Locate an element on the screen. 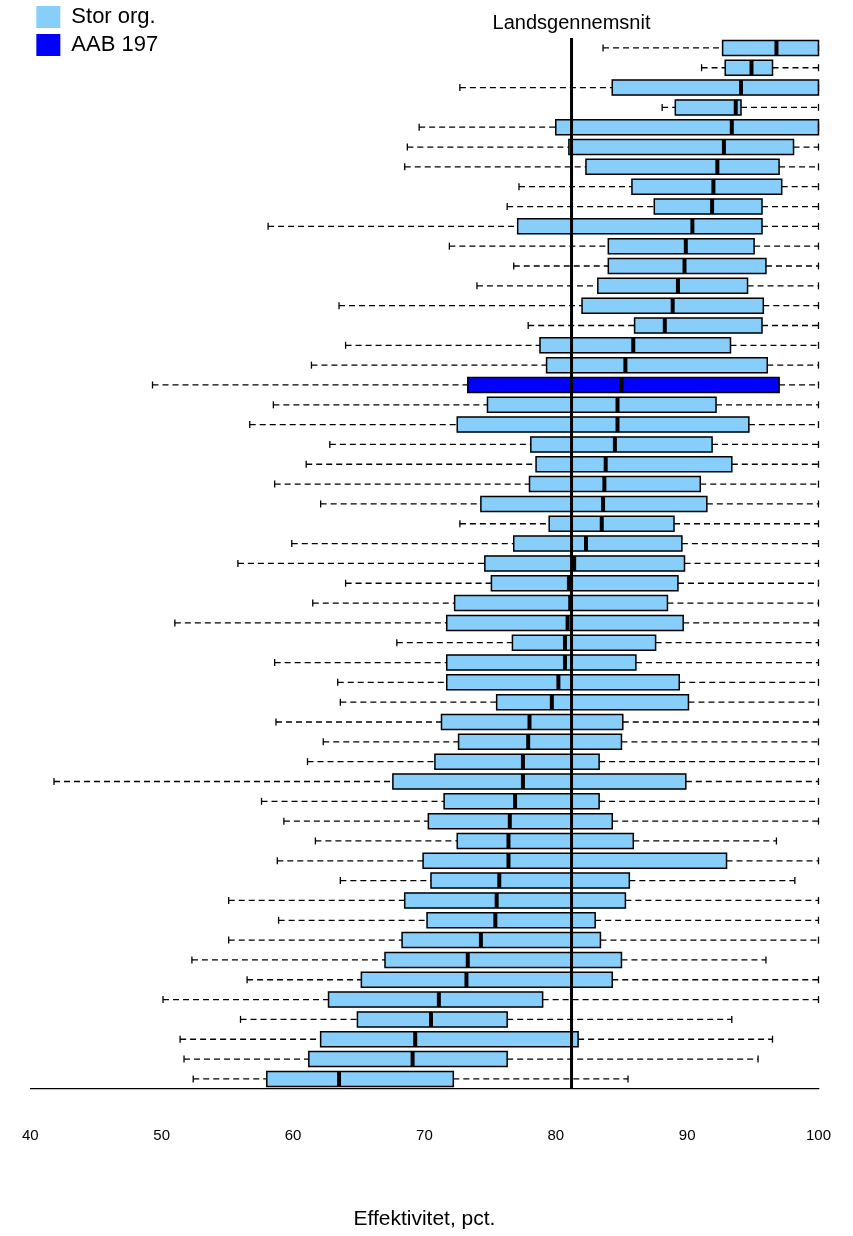  legend-label: AAB 197 is located at coordinates (115, 44).